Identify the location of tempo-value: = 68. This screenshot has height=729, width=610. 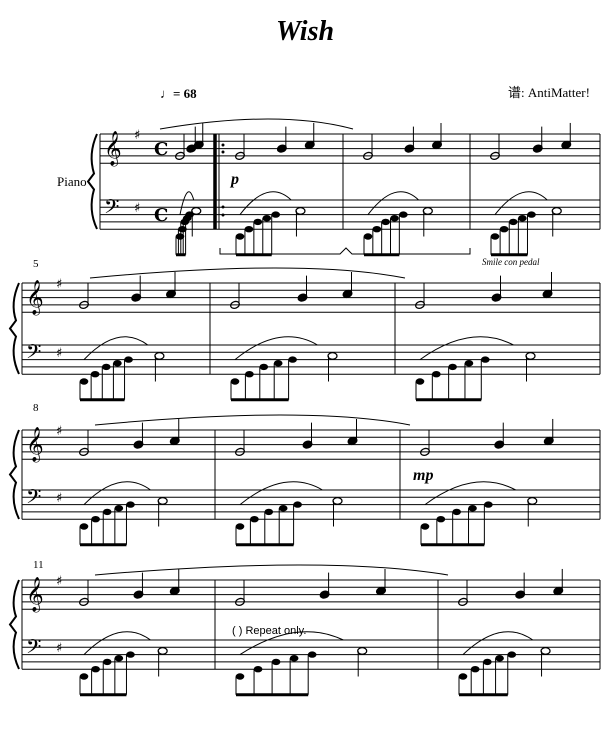
(185, 93).